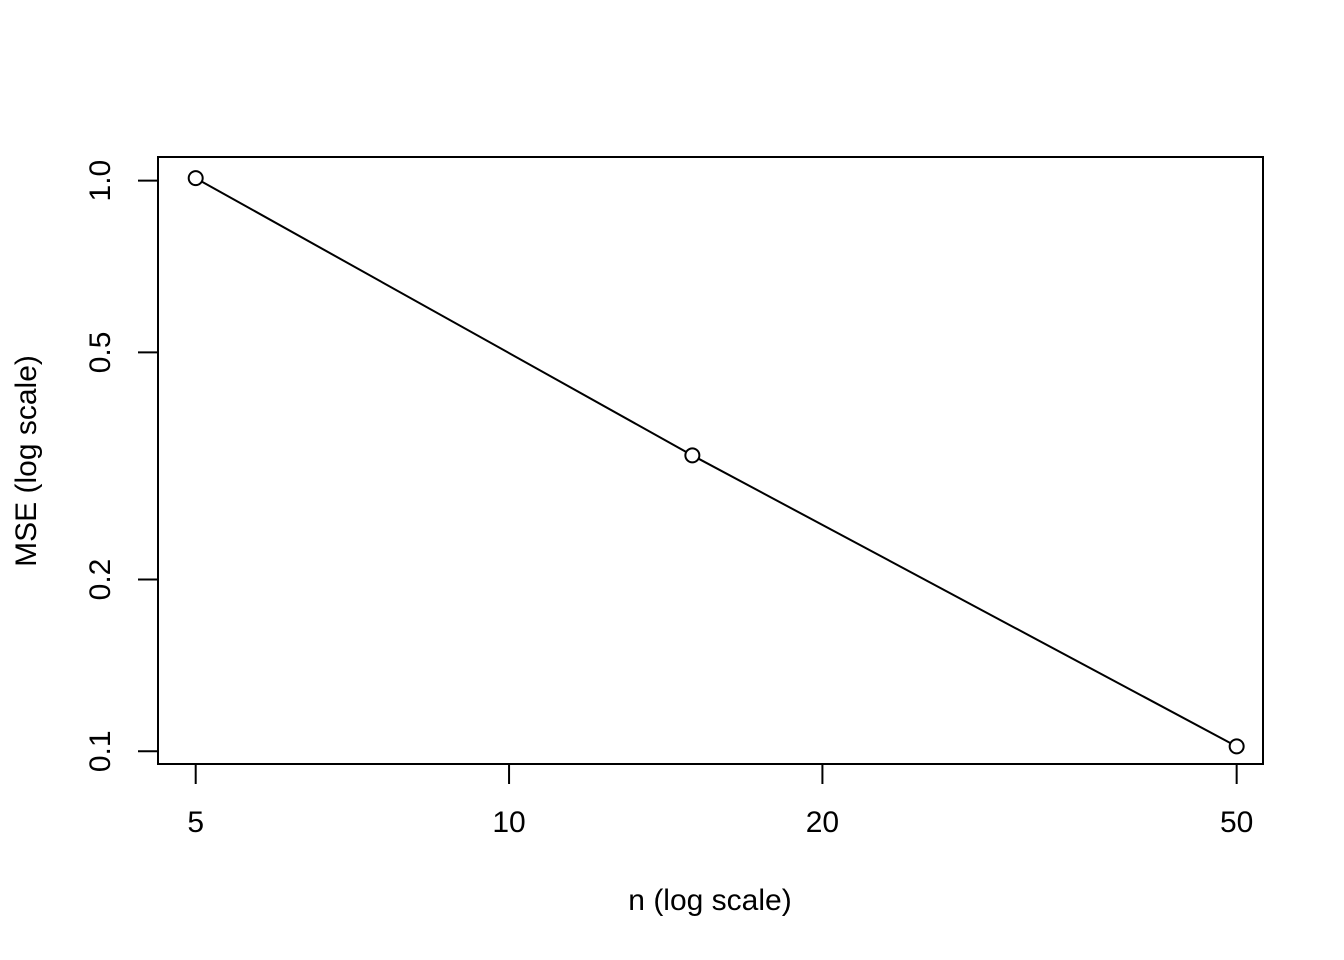 This screenshot has width=1344, height=960. Describe the element at coordinates (720, 801) in the screenshot. I see `x-axis: 5 10 20 50` at that location.